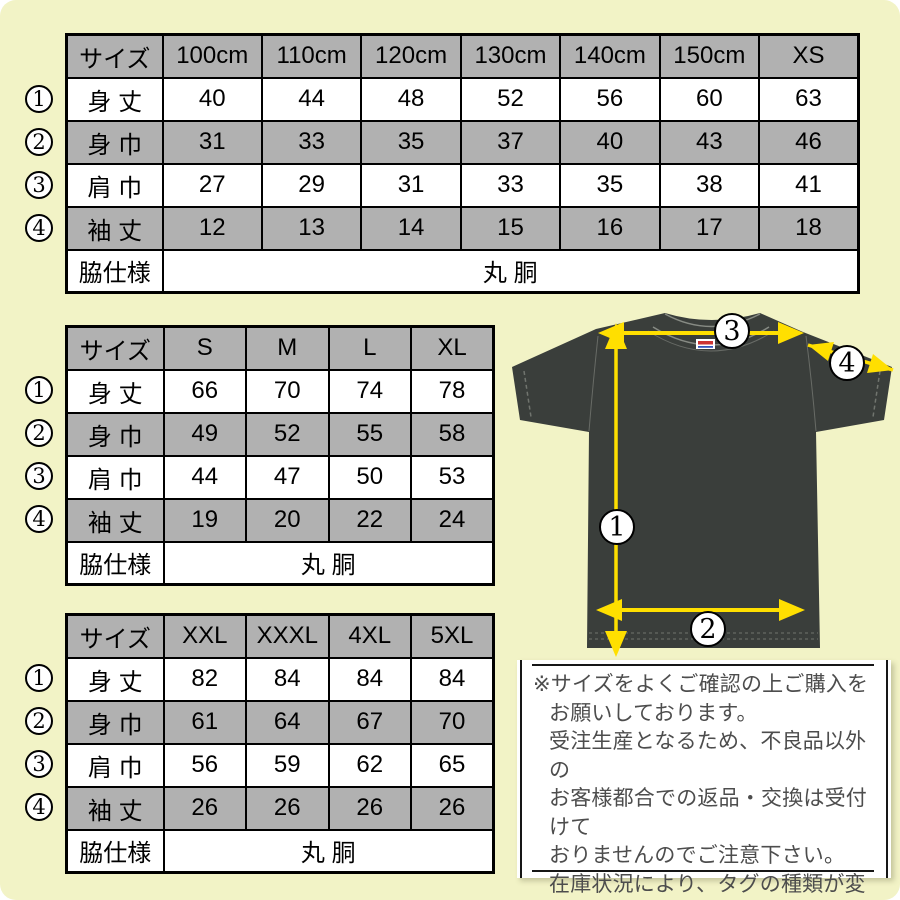 The width and height of the screenshot is (900, 900). I want to click on size-header-cell: XXL, so click(204, 636).